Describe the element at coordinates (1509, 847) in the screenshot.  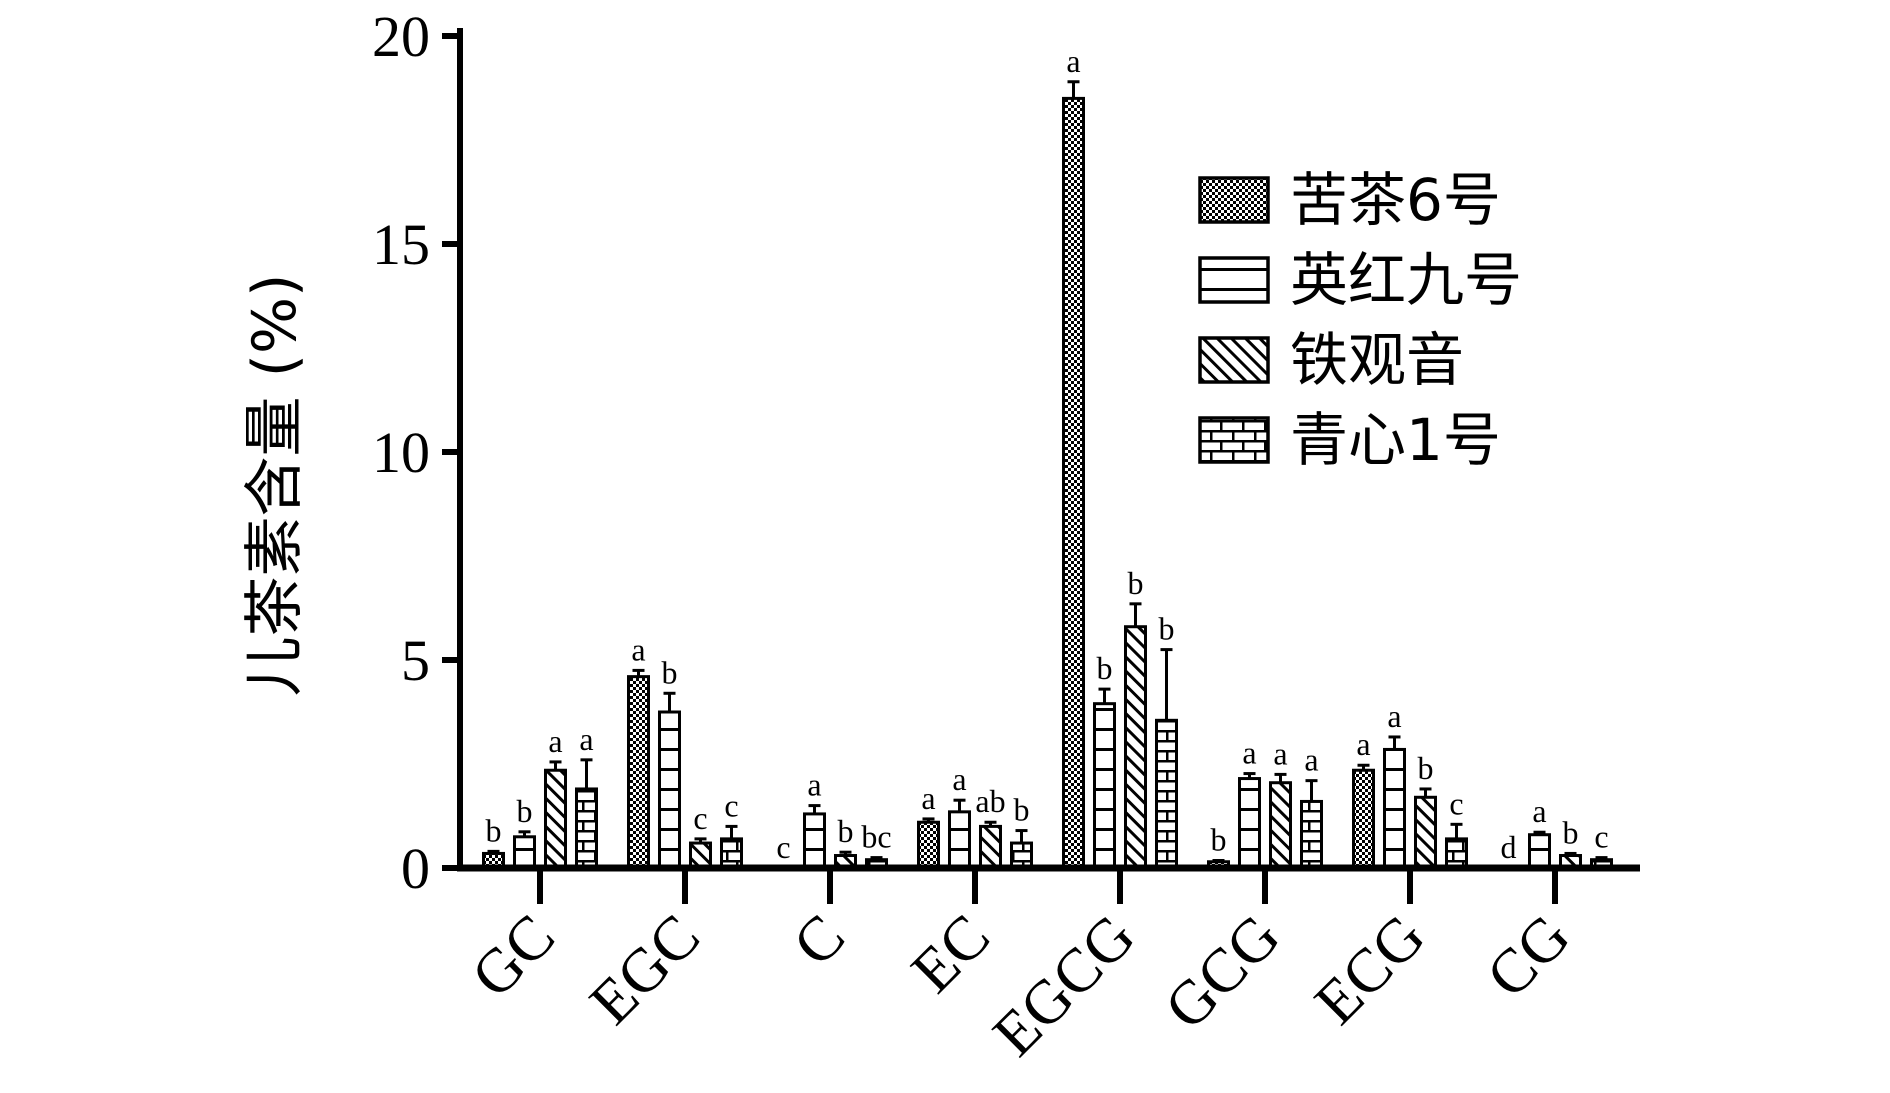
I see `significance-label: d` at that location.